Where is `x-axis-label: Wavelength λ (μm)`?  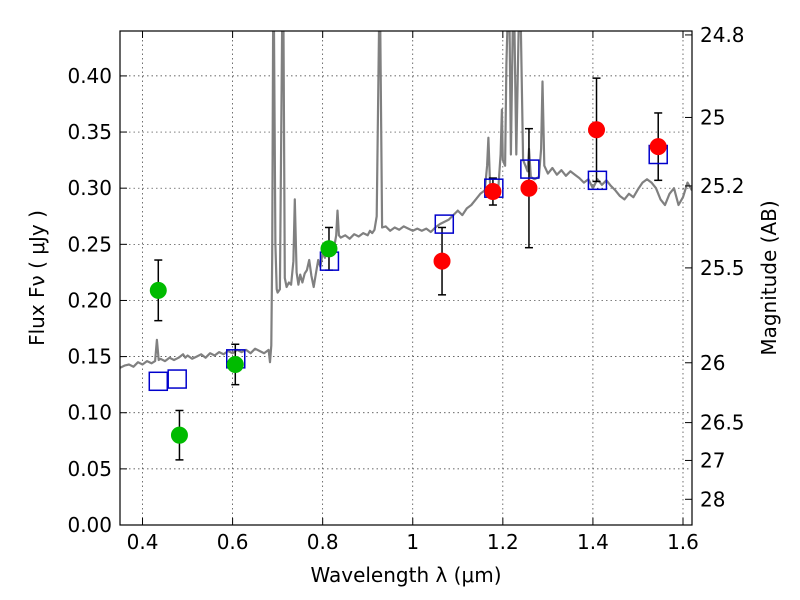
x-axis-label: Wavelength λ (μm) is located at coordinates (405, 575).